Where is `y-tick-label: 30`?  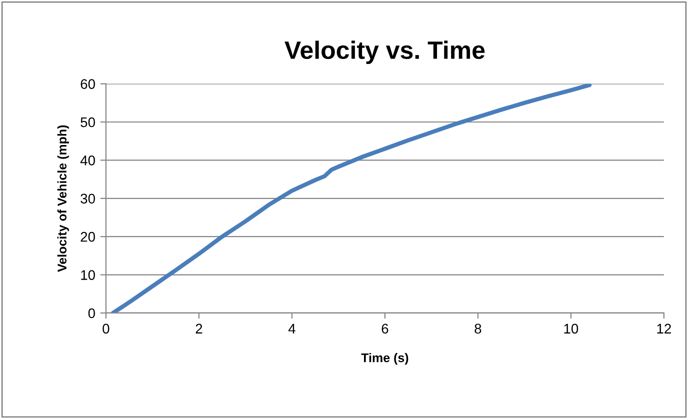
y-tick-label: 30 is located at coordinates (87, 199).